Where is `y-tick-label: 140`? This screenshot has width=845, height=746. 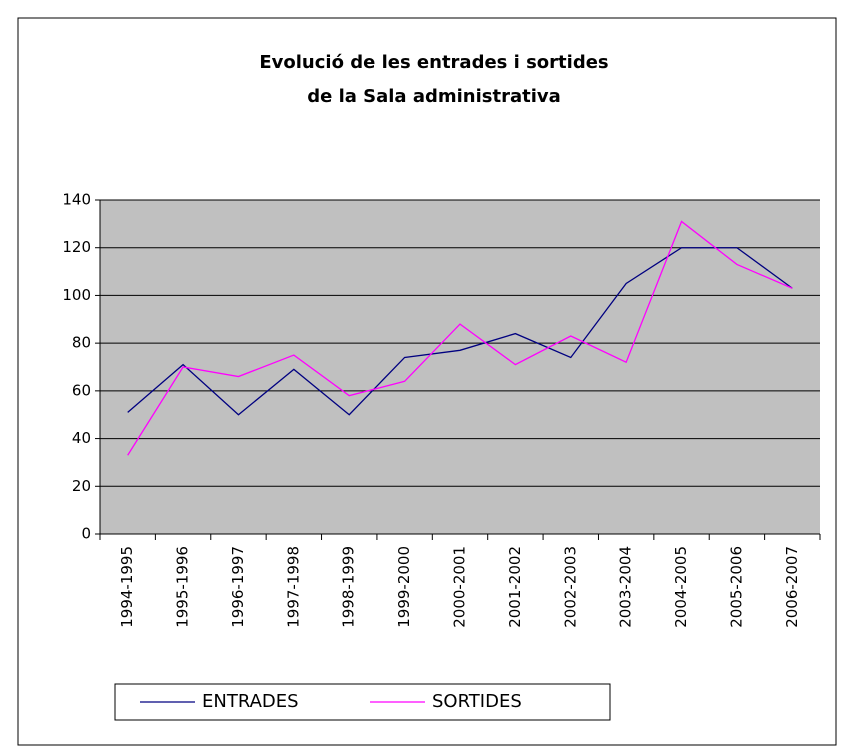
y-tick-label: 140 is located at coordinates (76, 200).